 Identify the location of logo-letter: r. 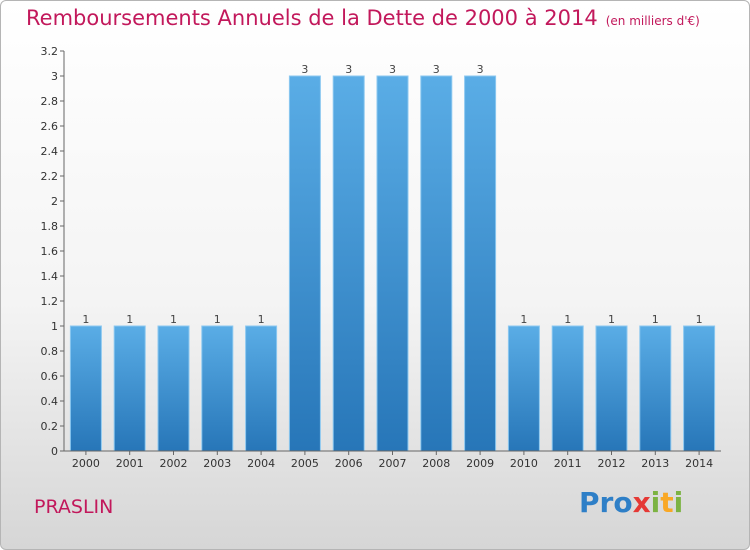
(606, 502).